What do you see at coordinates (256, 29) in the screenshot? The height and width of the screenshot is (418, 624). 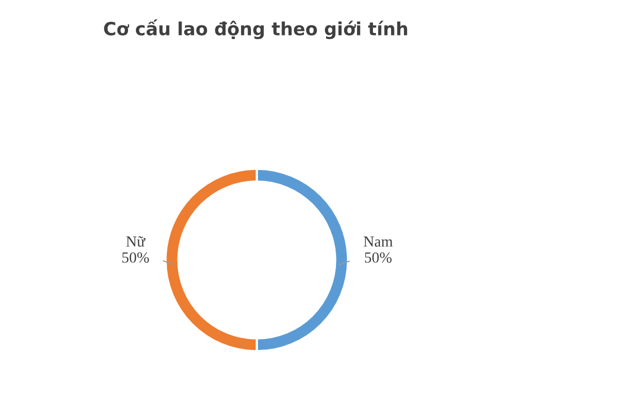 I see `chart-title: Cơ cấu lao động theo giới tính` at bounding box center [256, 29].